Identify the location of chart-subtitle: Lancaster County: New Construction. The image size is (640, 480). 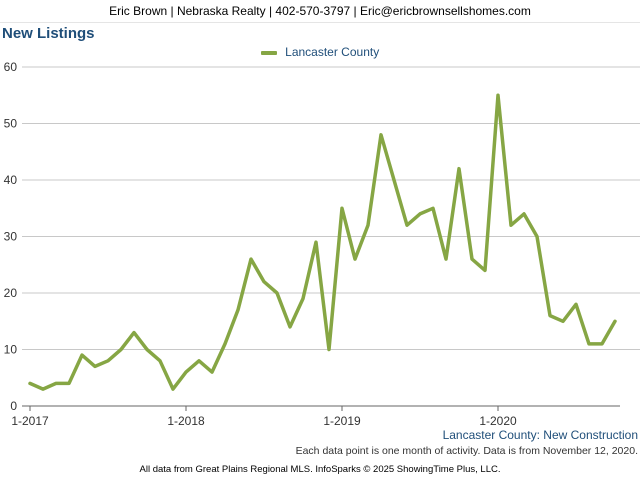
(540, 435).